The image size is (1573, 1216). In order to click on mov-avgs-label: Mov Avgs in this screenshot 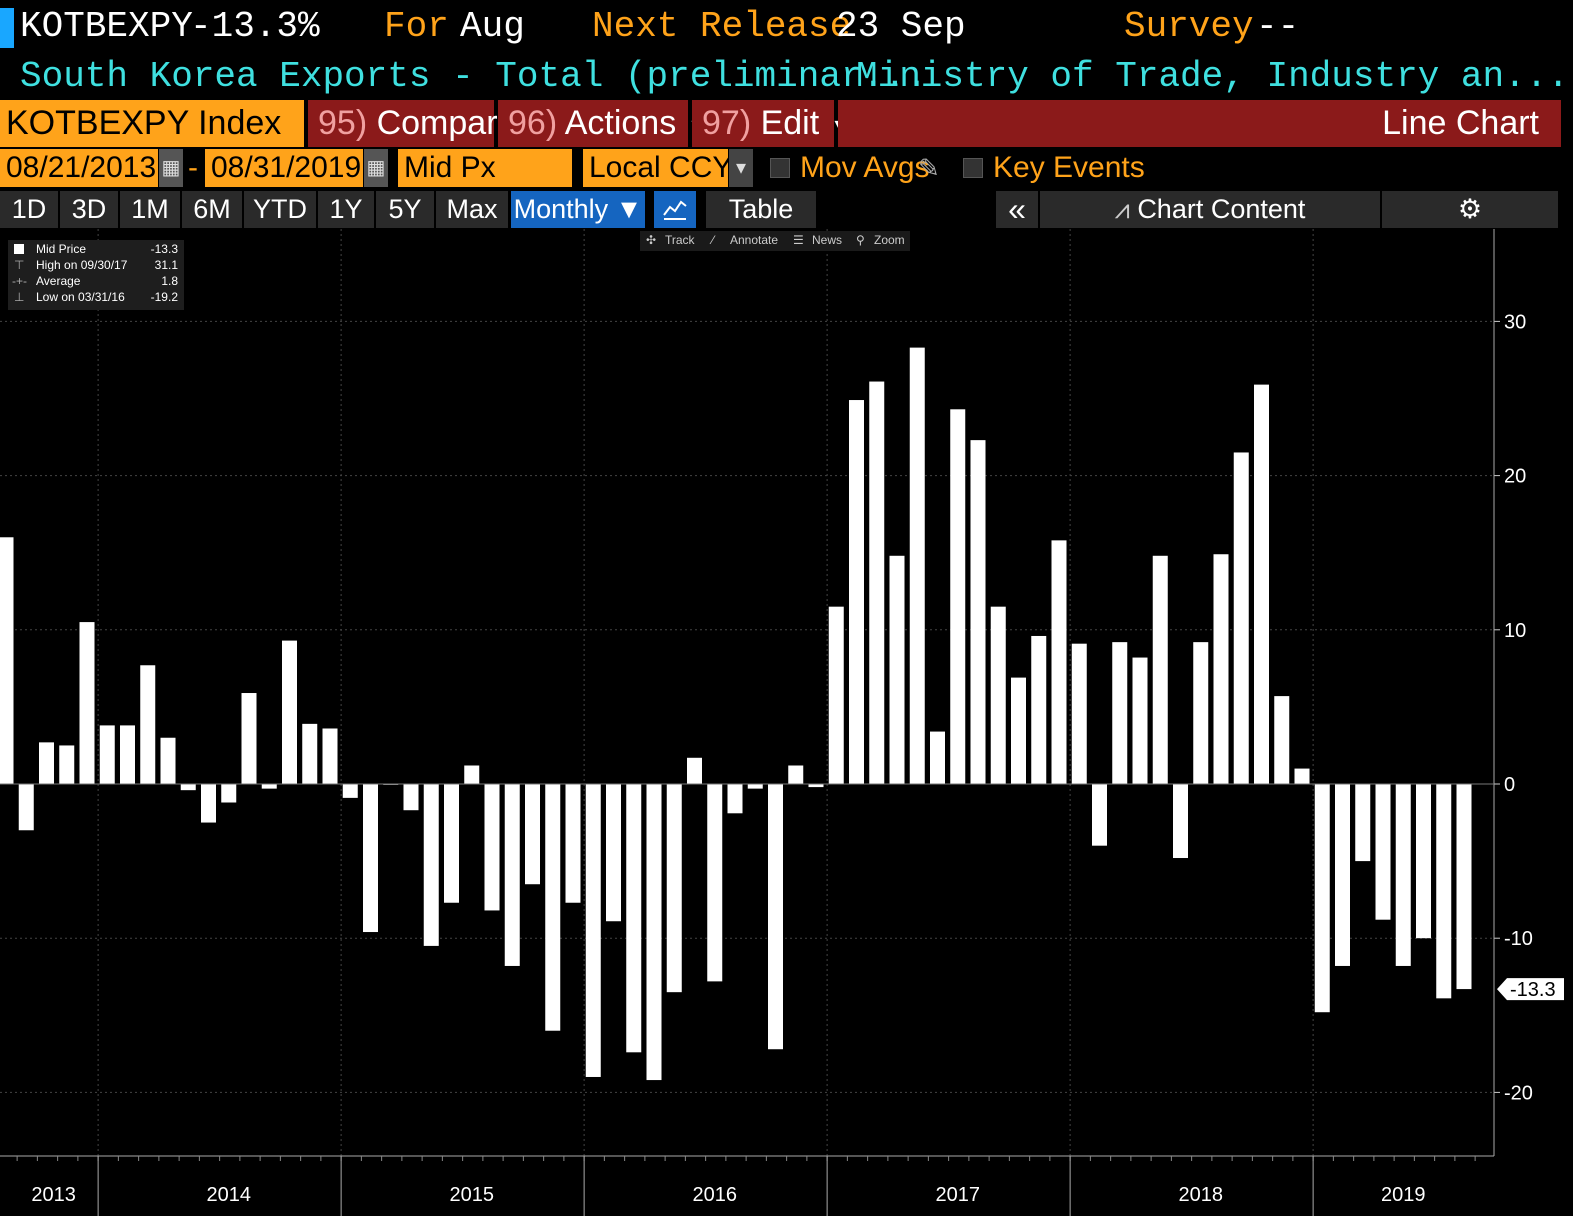, I will do `click(865, 167)`.